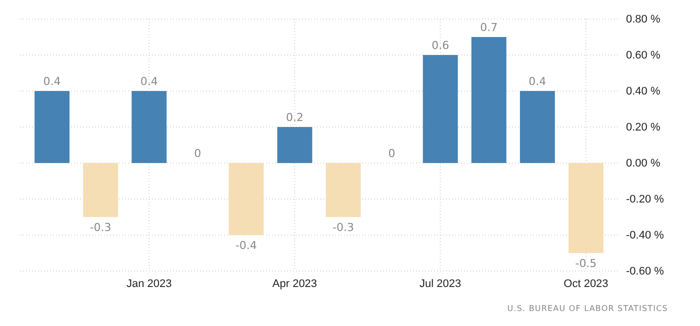 The width and height of the screenshot is (700, 326). What do you see at coordinates (645, 236) in the screenshot?
I see `y-tick-label: -0.40 %` at bounding box center [645, 236].